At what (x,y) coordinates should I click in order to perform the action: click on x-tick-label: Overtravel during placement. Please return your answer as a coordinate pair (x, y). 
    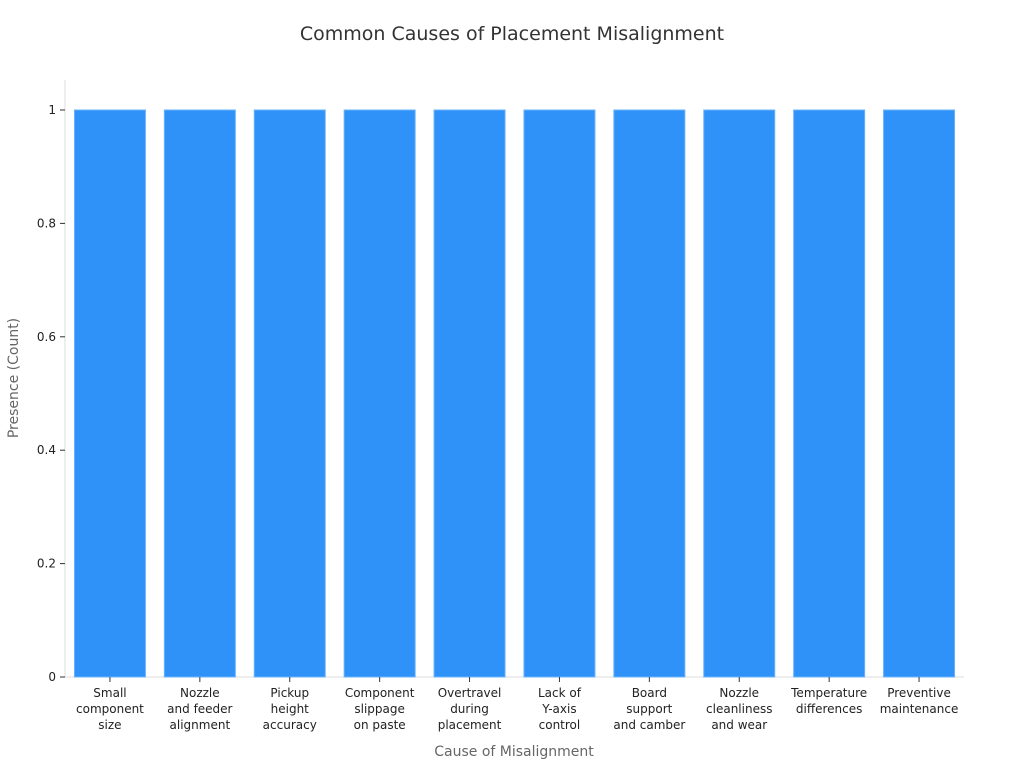
    Looking at the image, I should click on (470, 709).